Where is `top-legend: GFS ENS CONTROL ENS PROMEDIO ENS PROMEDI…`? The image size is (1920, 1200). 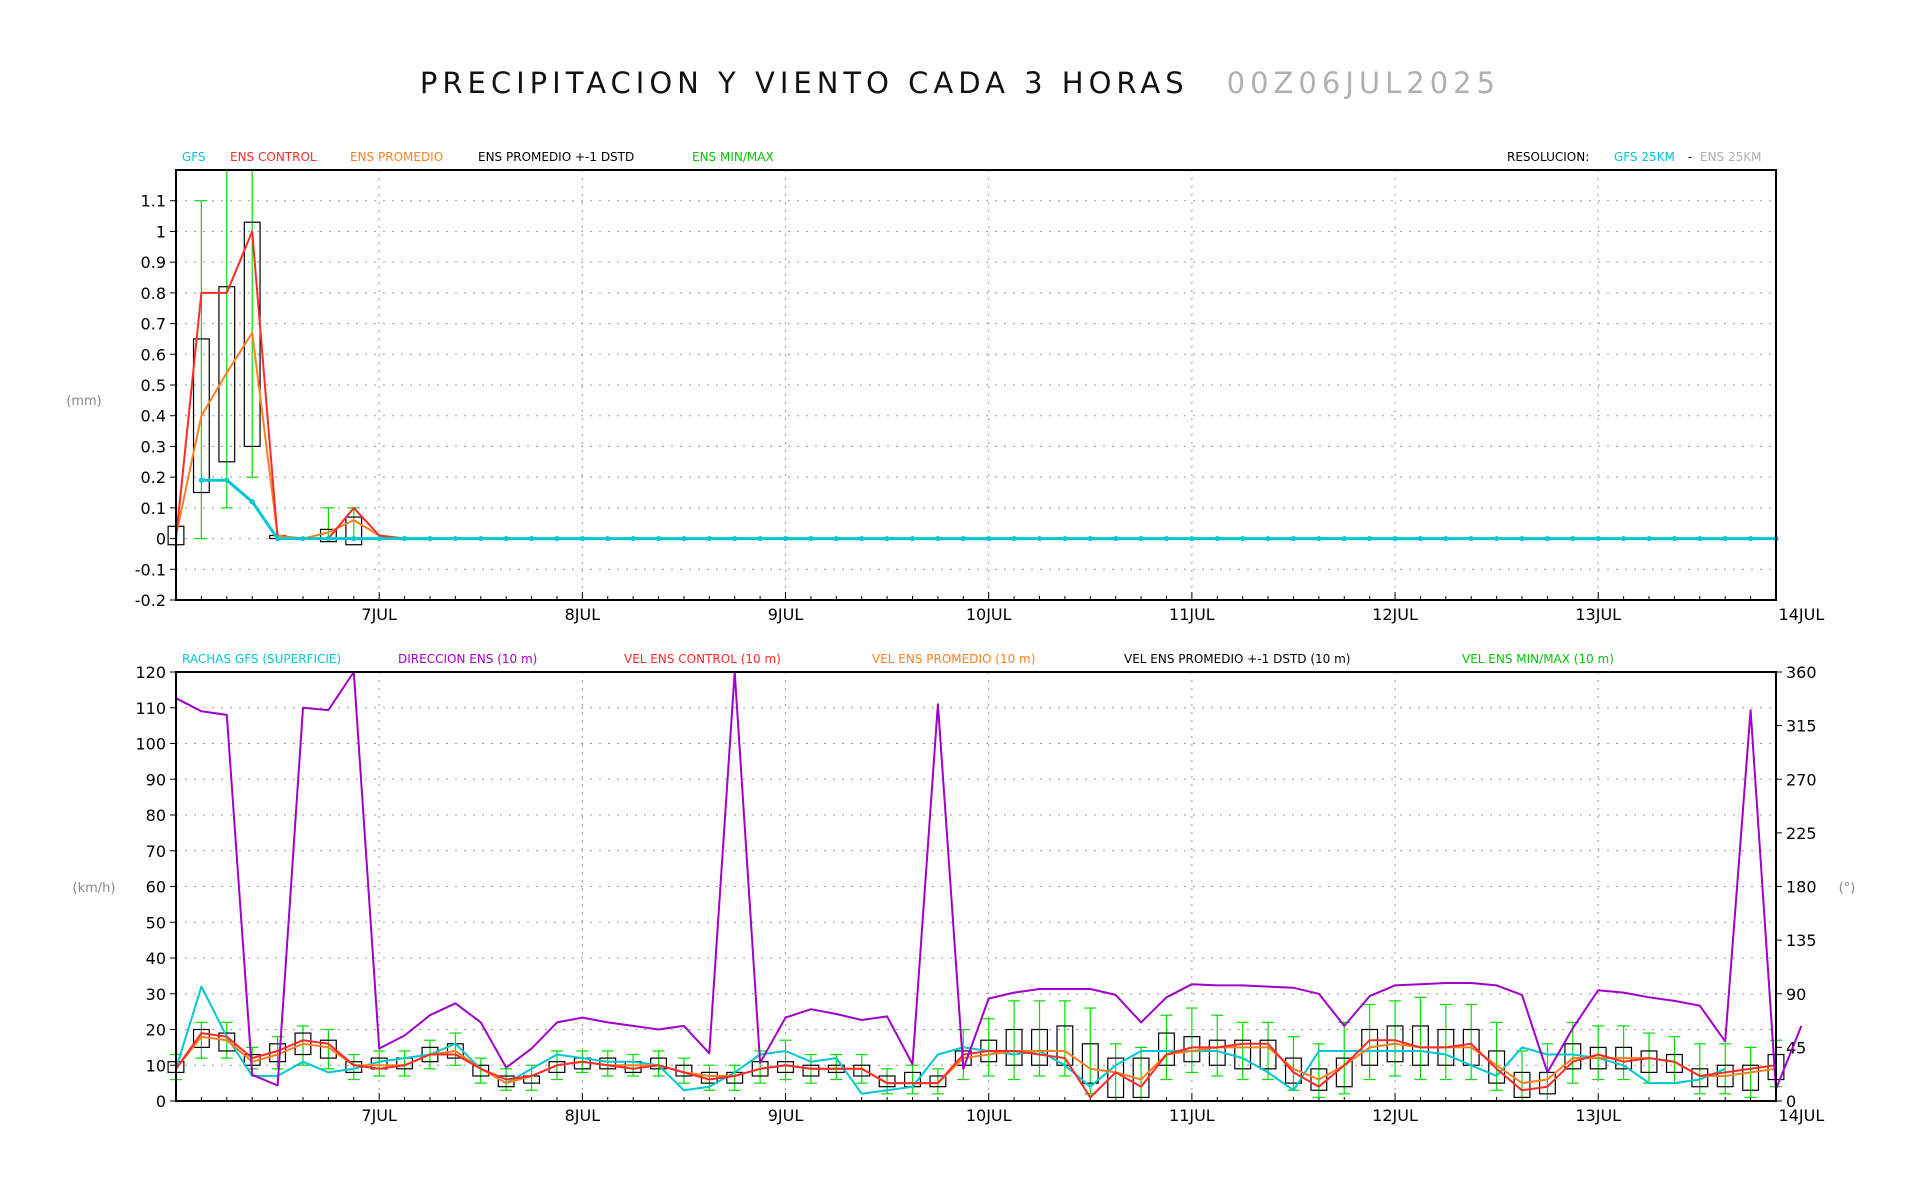 top-legend: GFS ENS CONTROL ENS PROMEDIO ENS PROMEDI… is located at coordinates (971, 157).